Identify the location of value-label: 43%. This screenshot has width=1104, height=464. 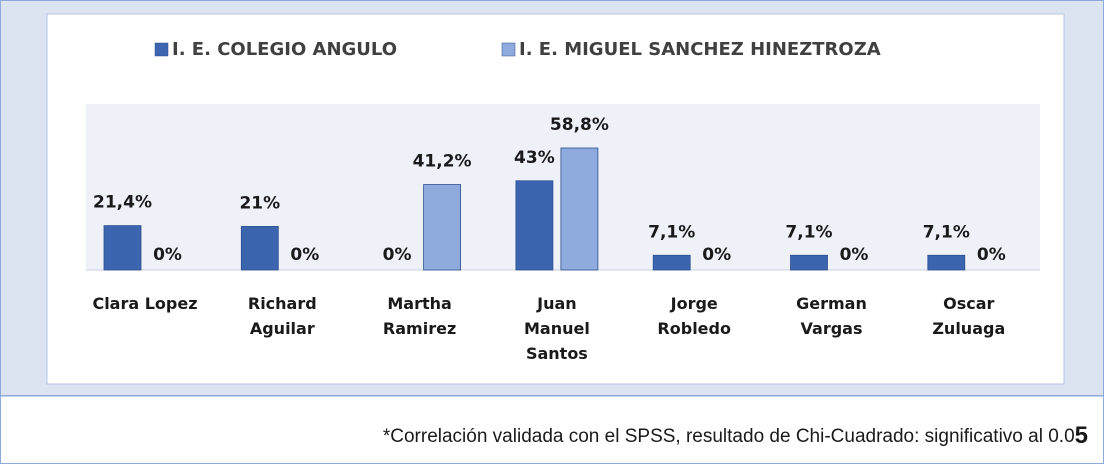
(534, 158).